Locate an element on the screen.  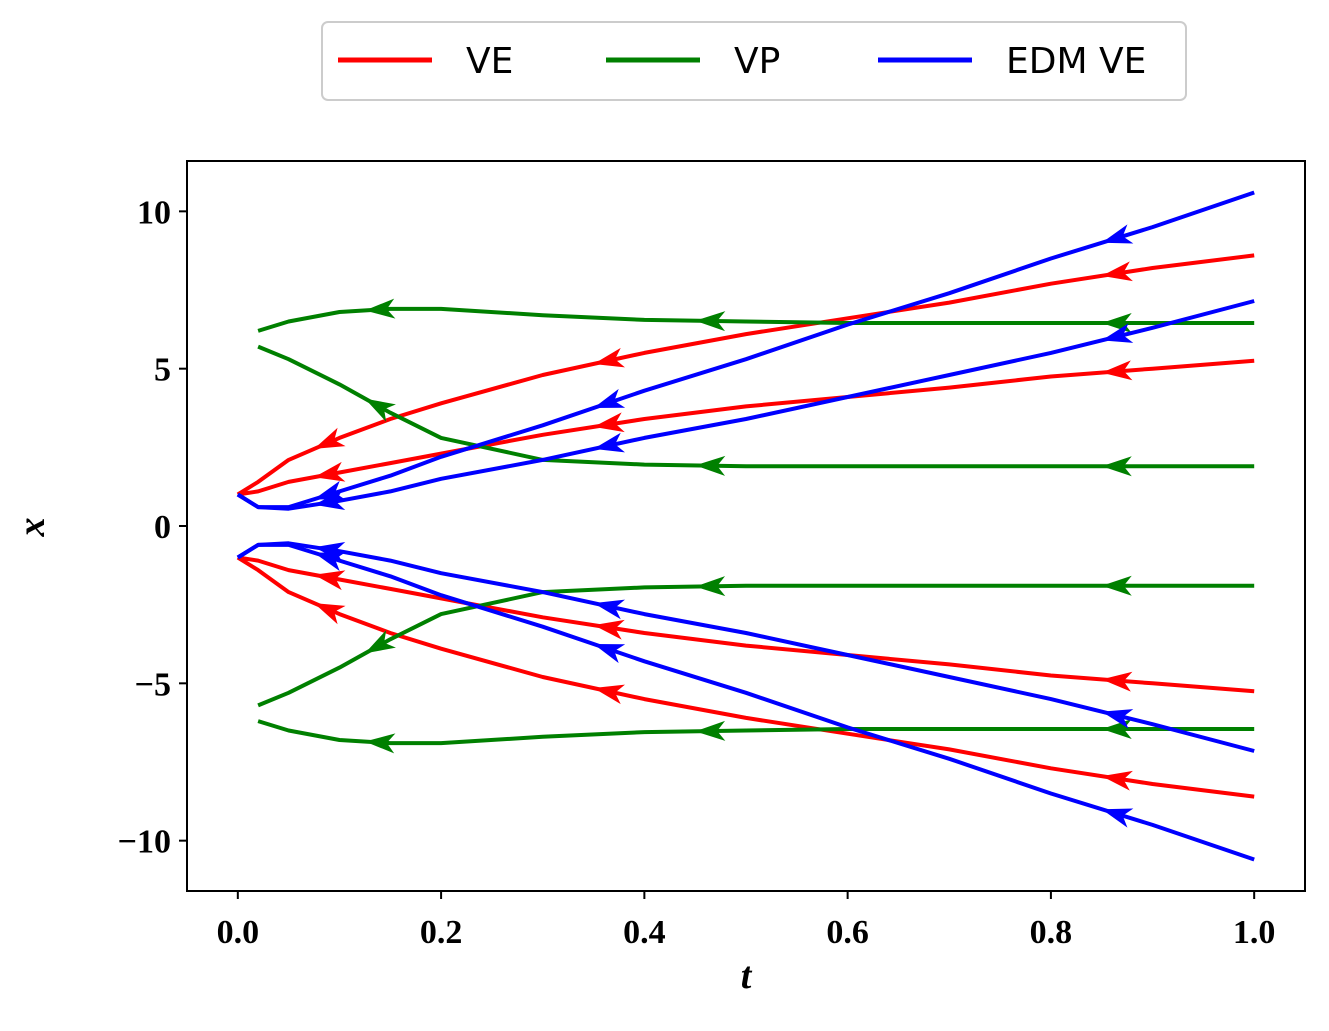
legend-label: VE is located at coordinates (489, 61).